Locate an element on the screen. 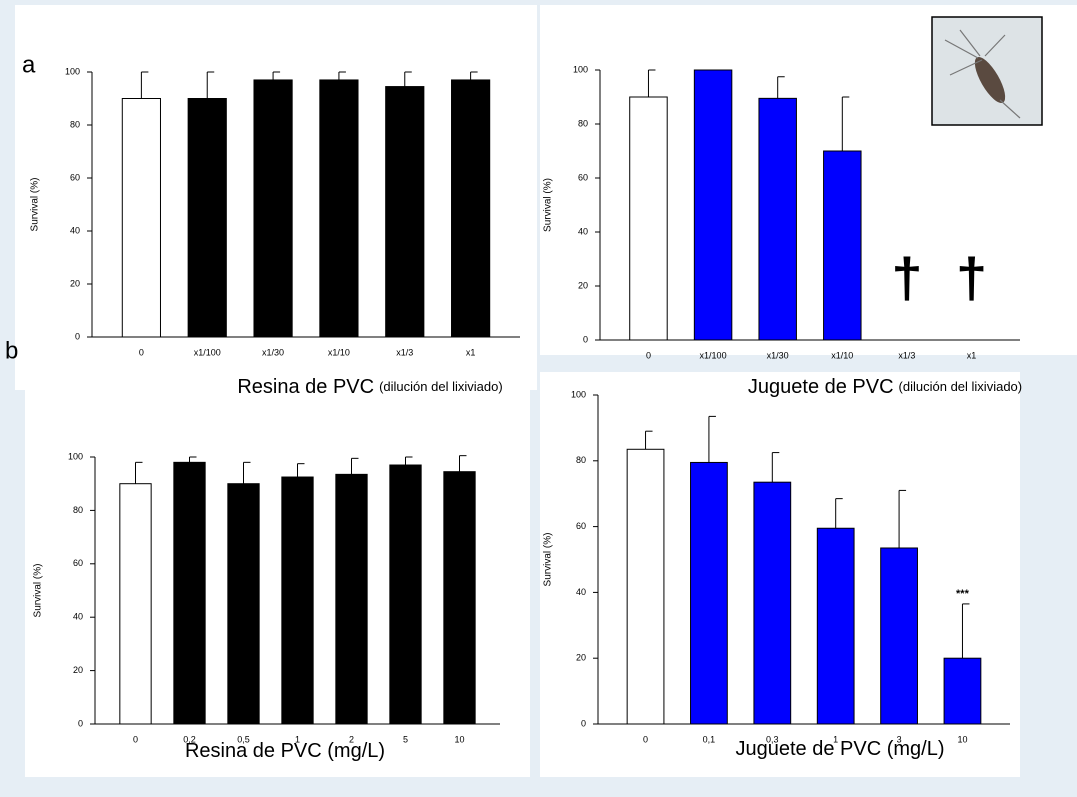  x-axis-label: Juguete de PVC (dilución del lixiviado) is located at coordinates (885, 387).